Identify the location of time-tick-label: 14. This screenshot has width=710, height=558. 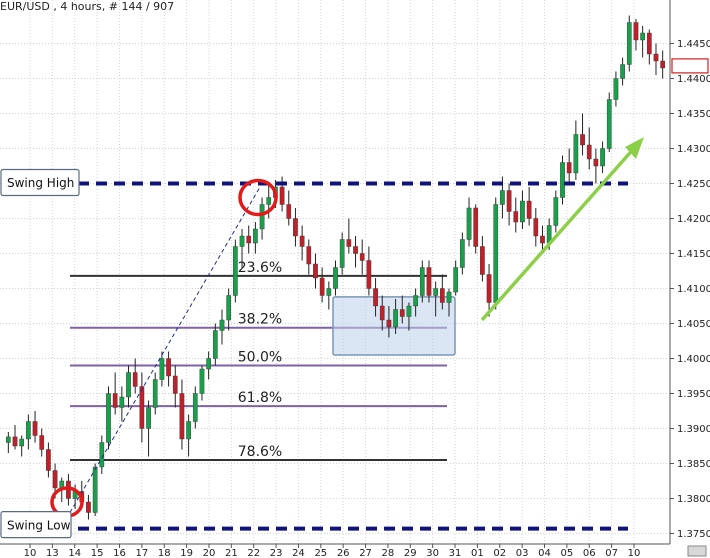
(74, 553).